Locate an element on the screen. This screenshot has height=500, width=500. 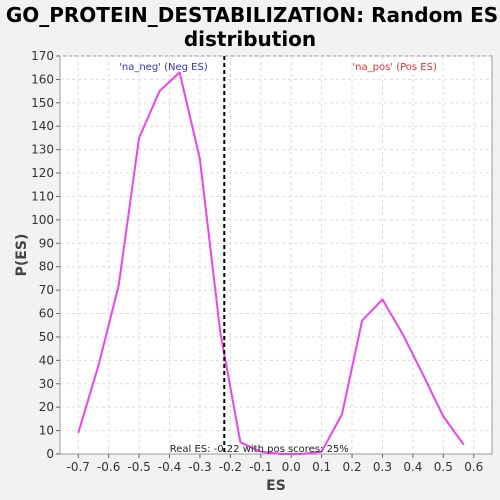
y-tick-label: 120 is located at coordinates (42, 173).